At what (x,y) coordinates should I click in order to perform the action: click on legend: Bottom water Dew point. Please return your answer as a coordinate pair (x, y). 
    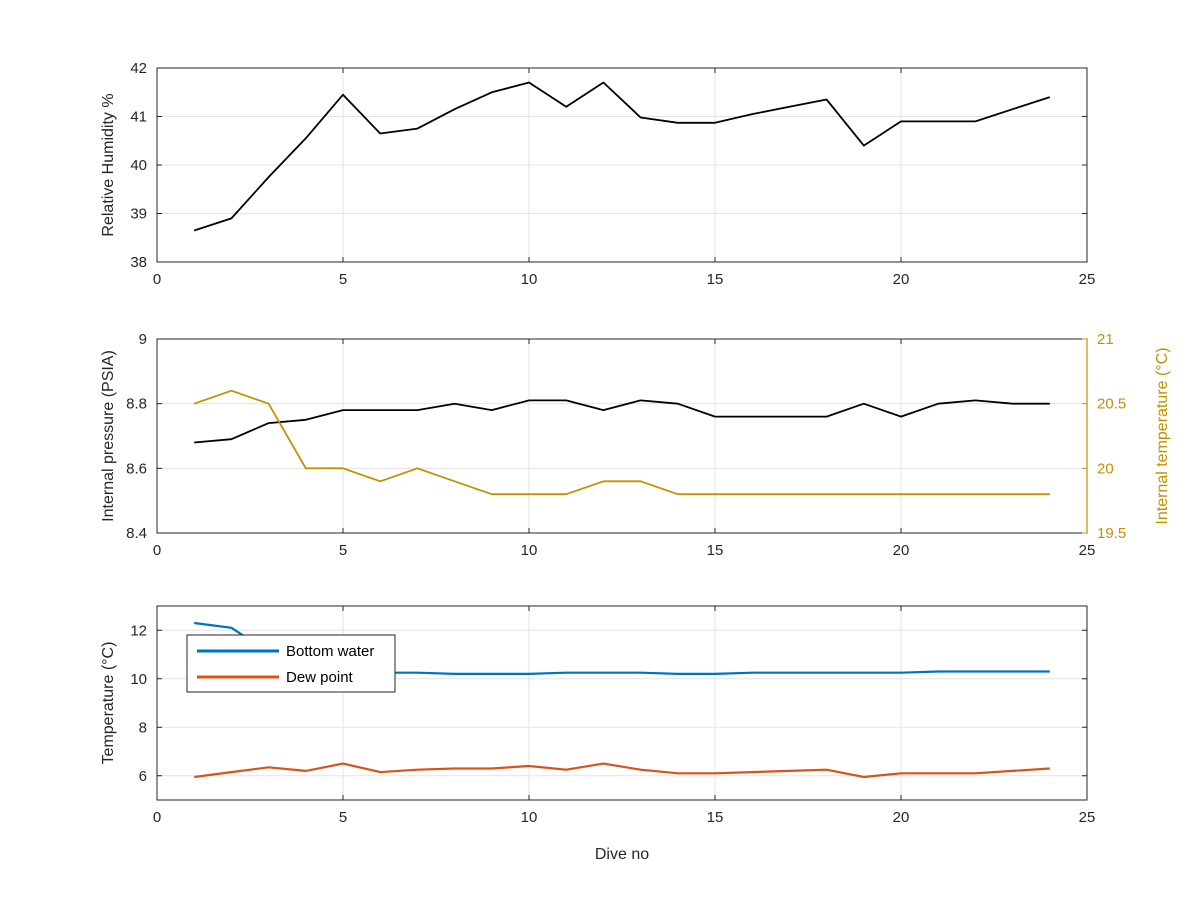
    Looking at the image, I should click on (291, 663).